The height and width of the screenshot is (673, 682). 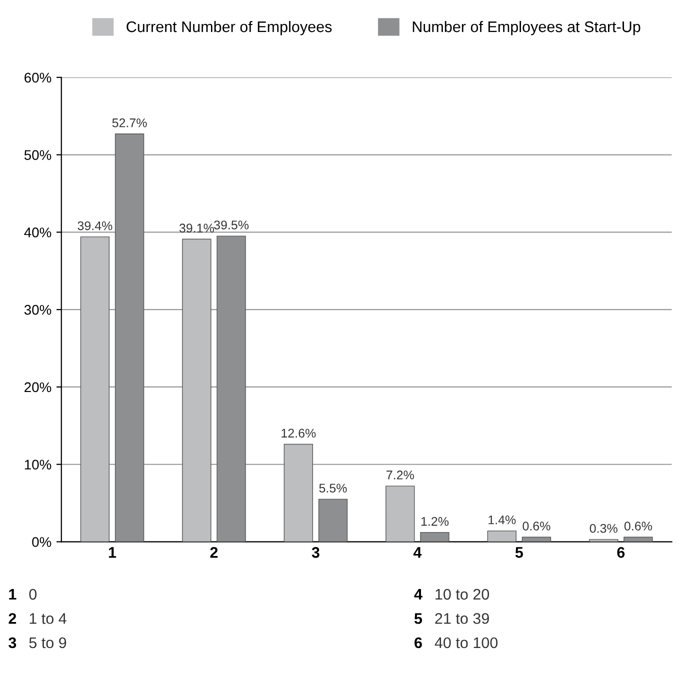 What do you see at coordinates (604, 528) in the screenshot?
I see `data-label: 0.3%` at bounding box center [604, 528].